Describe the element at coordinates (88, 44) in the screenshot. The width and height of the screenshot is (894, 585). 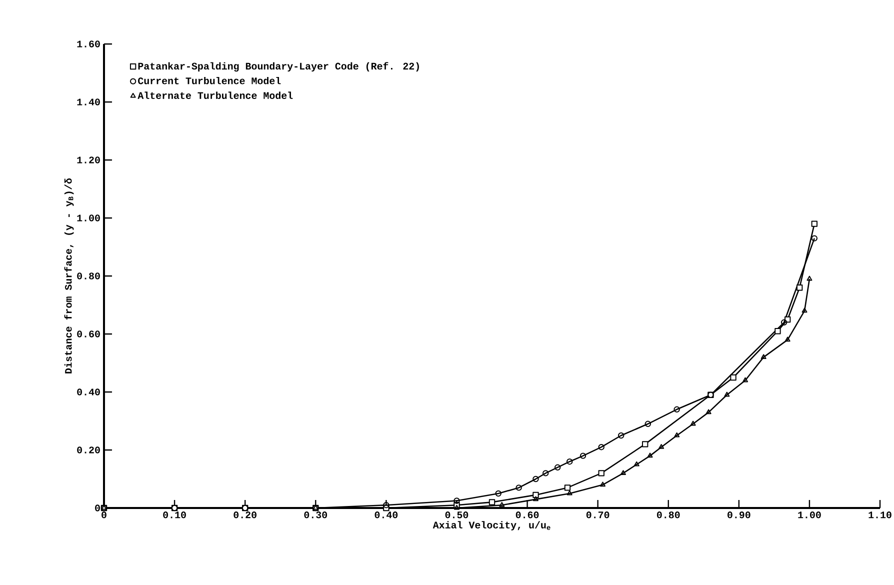
I see `y-tick-label: 1.60` at that location.